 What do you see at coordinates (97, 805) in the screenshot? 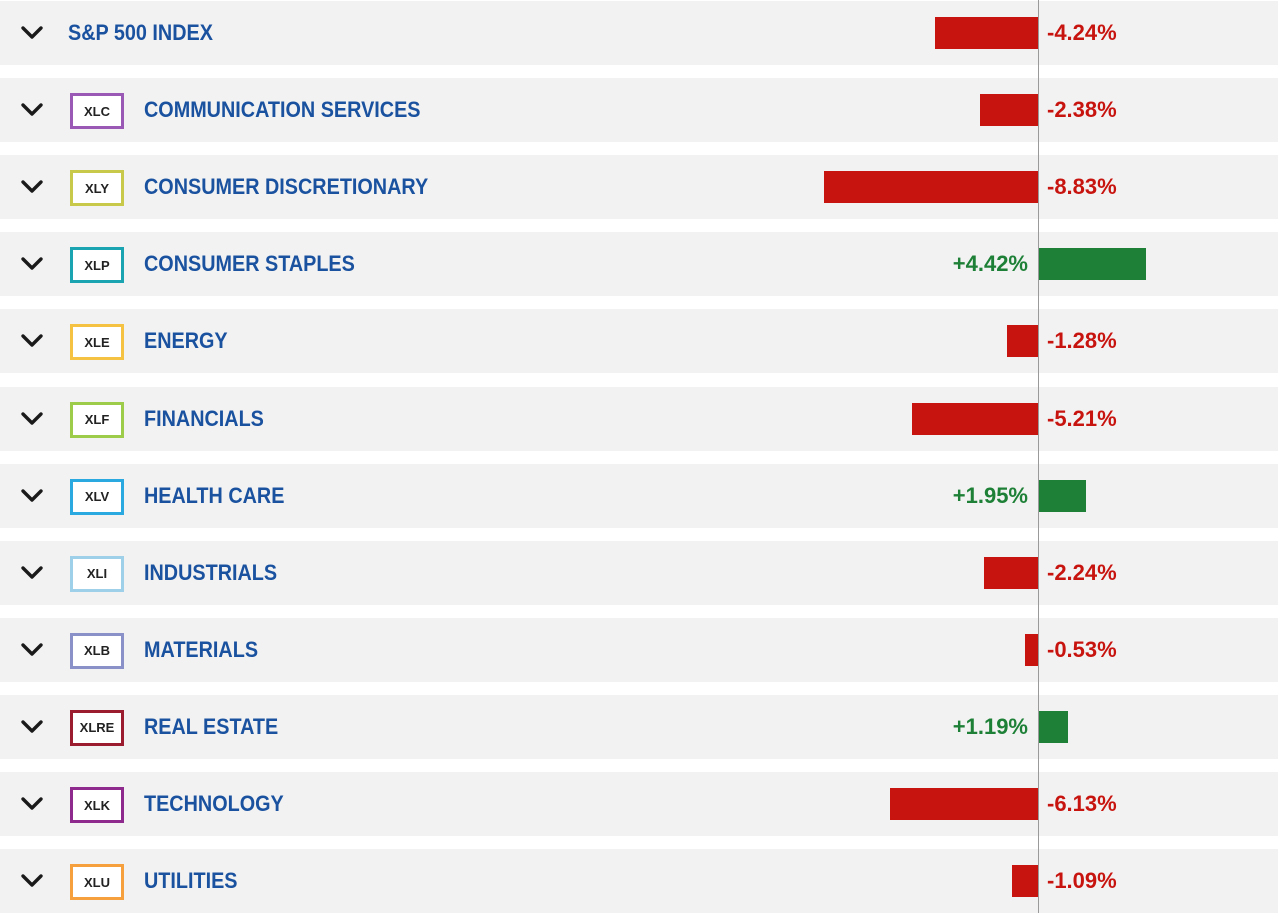
I see `ticker-badge: XLK` at bounding box center [97, 805].